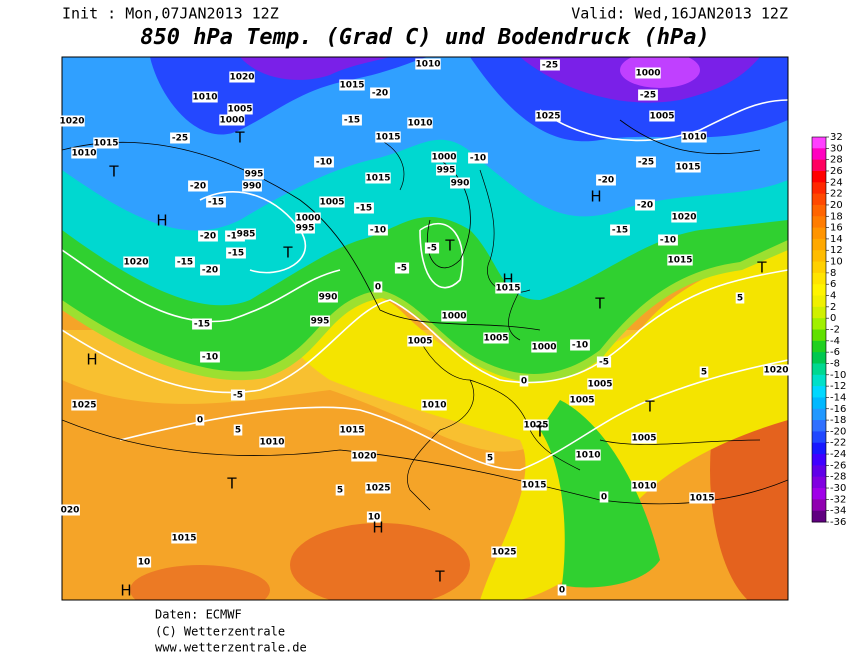  Describe the element at coordinates (833, 318) in the screenshot. I see `colorbar-label: 0` at that location.